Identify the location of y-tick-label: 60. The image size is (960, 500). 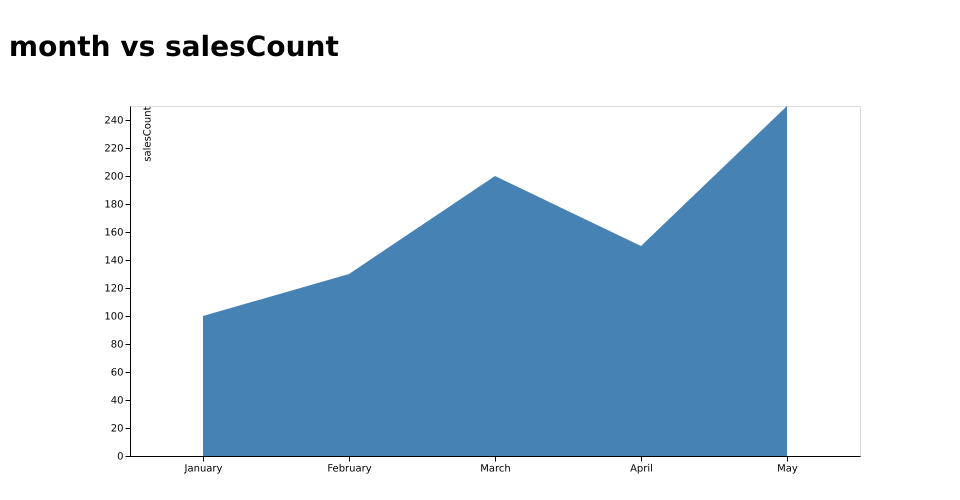
(117, 373).